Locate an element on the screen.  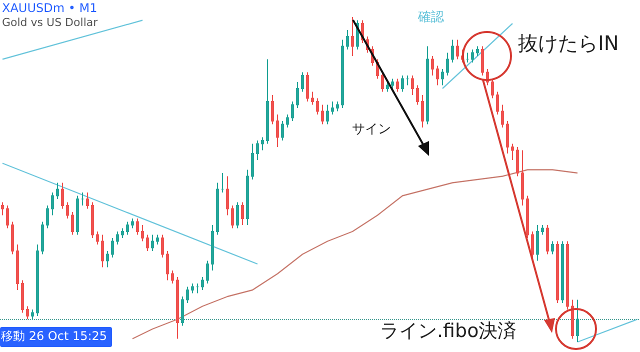
annotation: 抜けたらIN is located at coordinates (568, 43).